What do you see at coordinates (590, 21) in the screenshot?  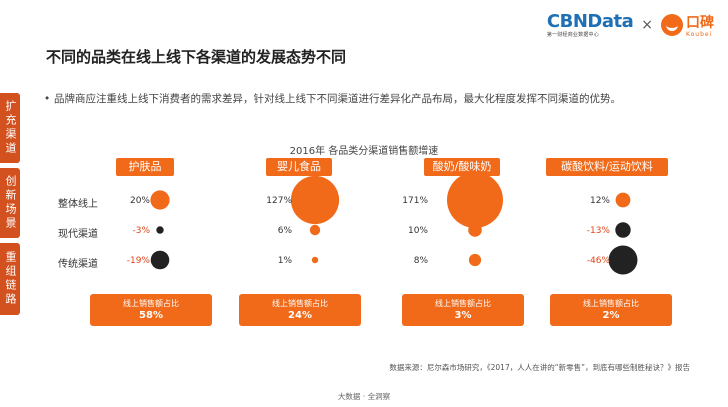 I see `cbndata-logo-text: CBNData` at bounding box center [590, 21].